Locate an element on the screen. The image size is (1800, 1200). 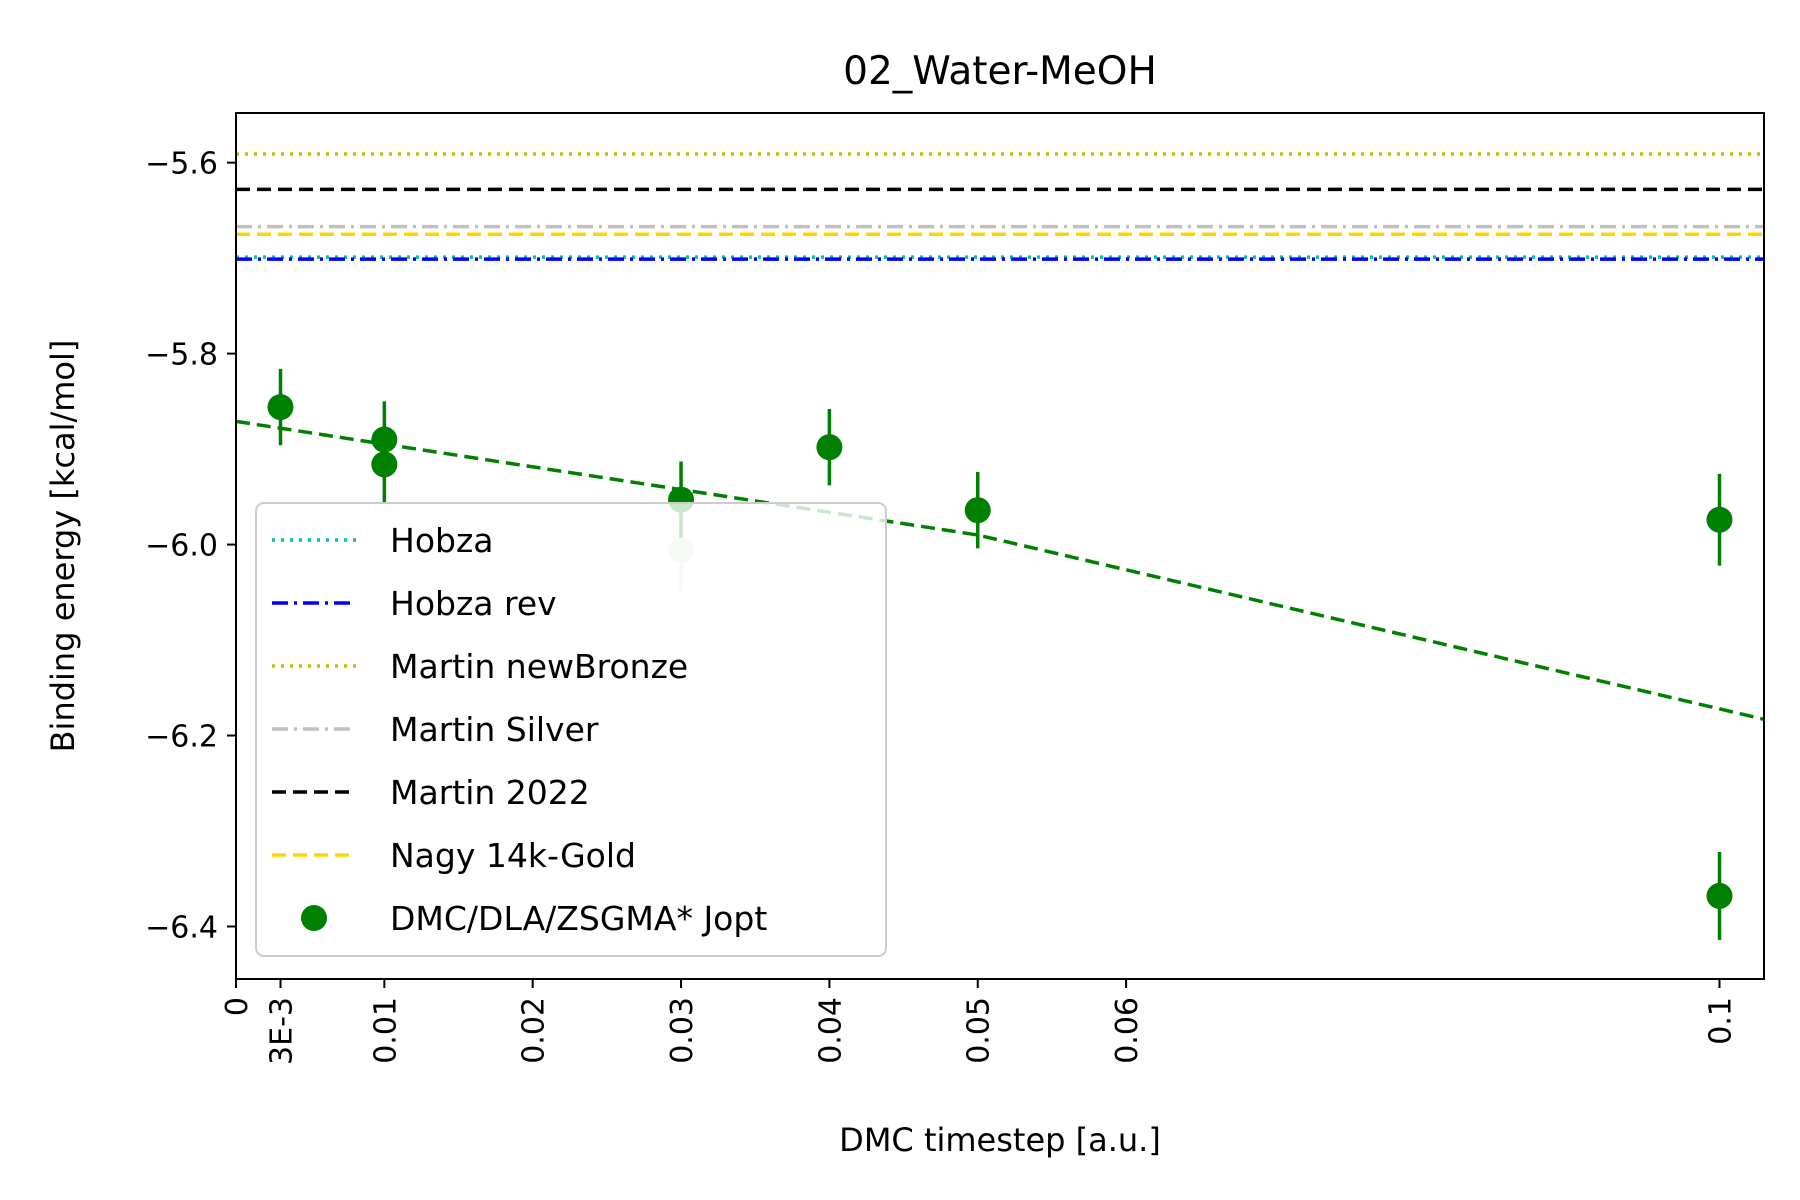
legend-entry: Martin newBronze is located at coordinates (480, 666).